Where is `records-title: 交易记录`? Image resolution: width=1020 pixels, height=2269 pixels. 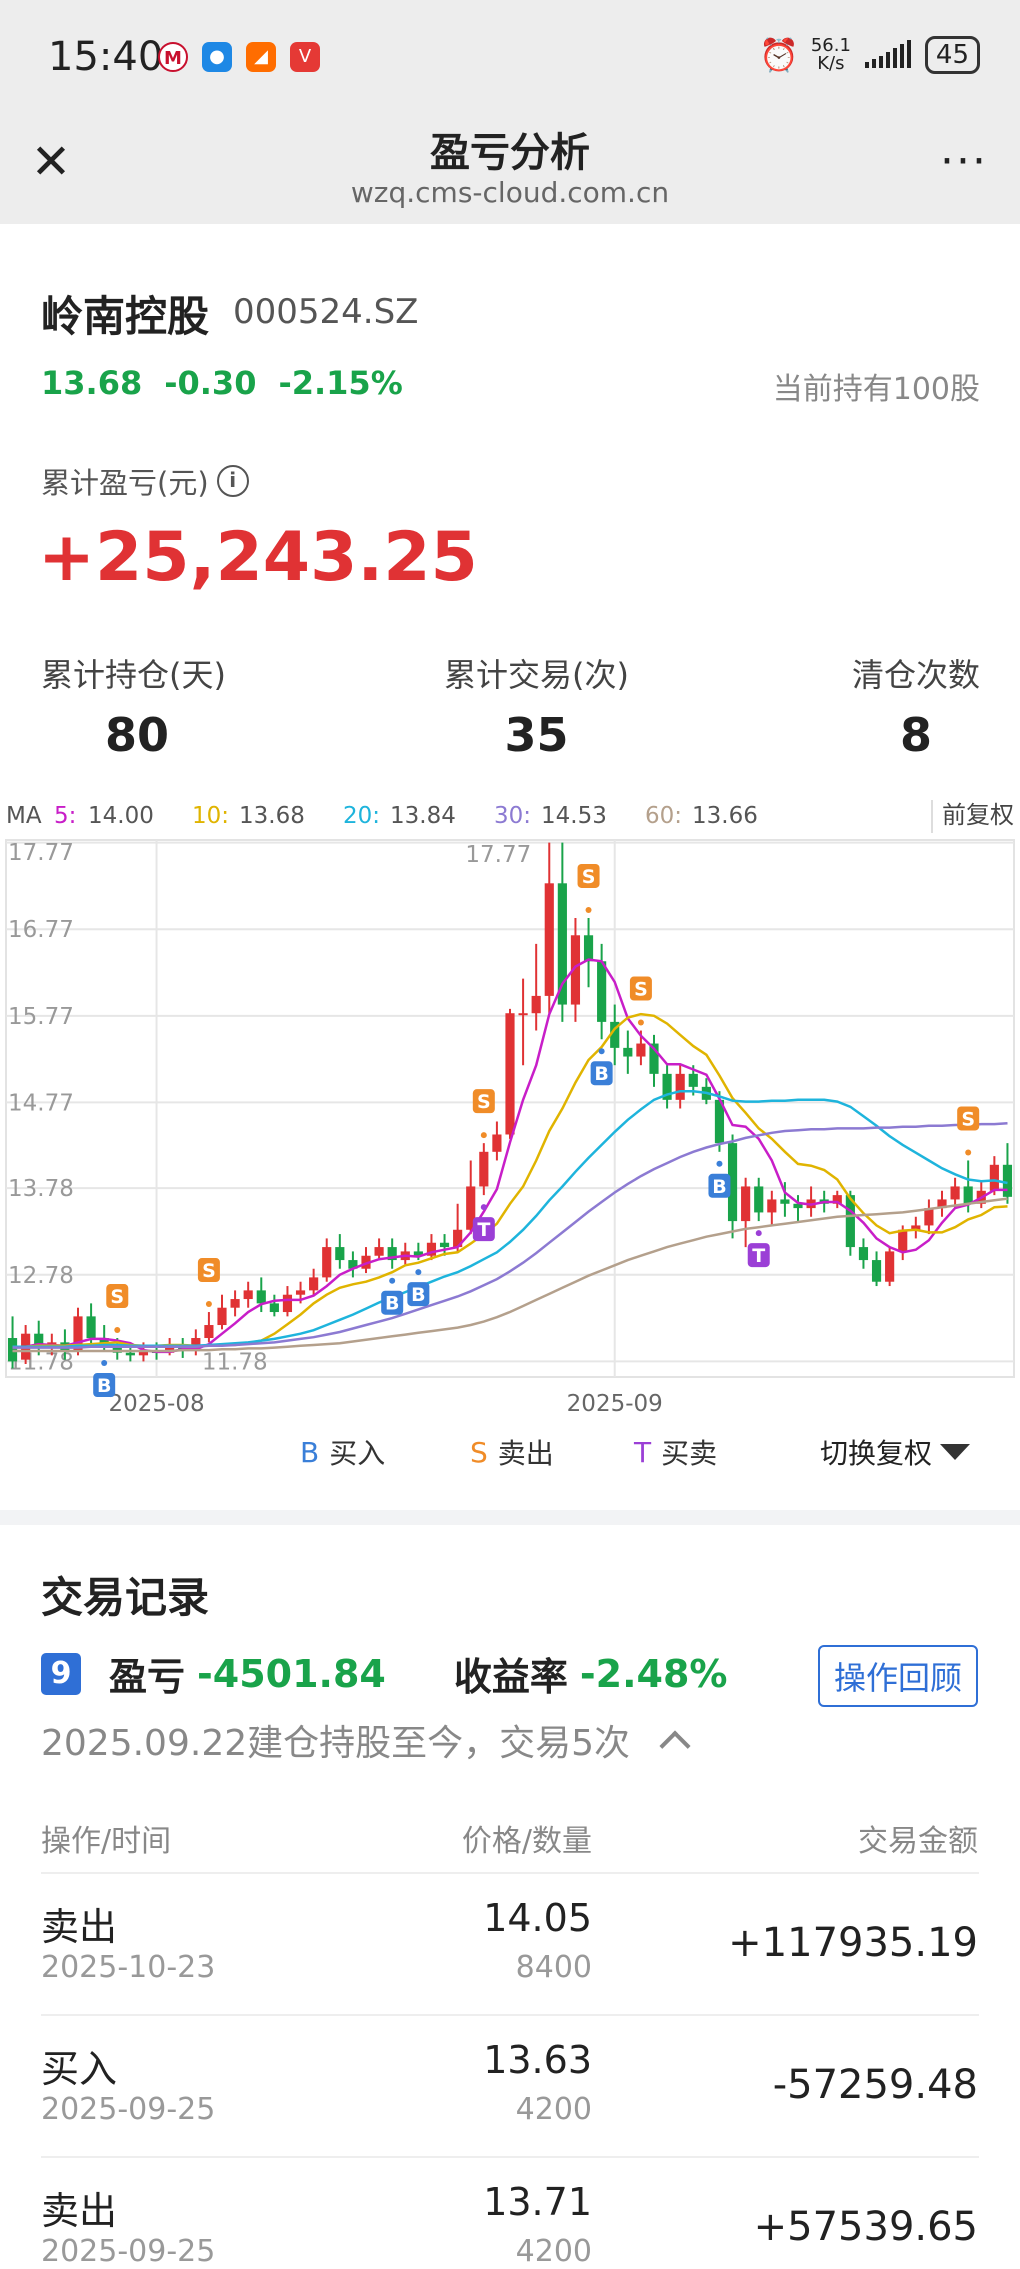 records-title: 交易记录 is located at coordinates (125, 1597).